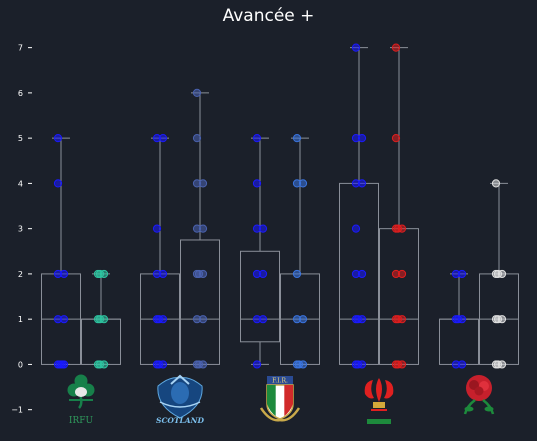 The height and width of the screenshot is (441, 537). Describe the element at coordinates (479, 395) in the screenshot. I see `england-crest-icon` at that location.